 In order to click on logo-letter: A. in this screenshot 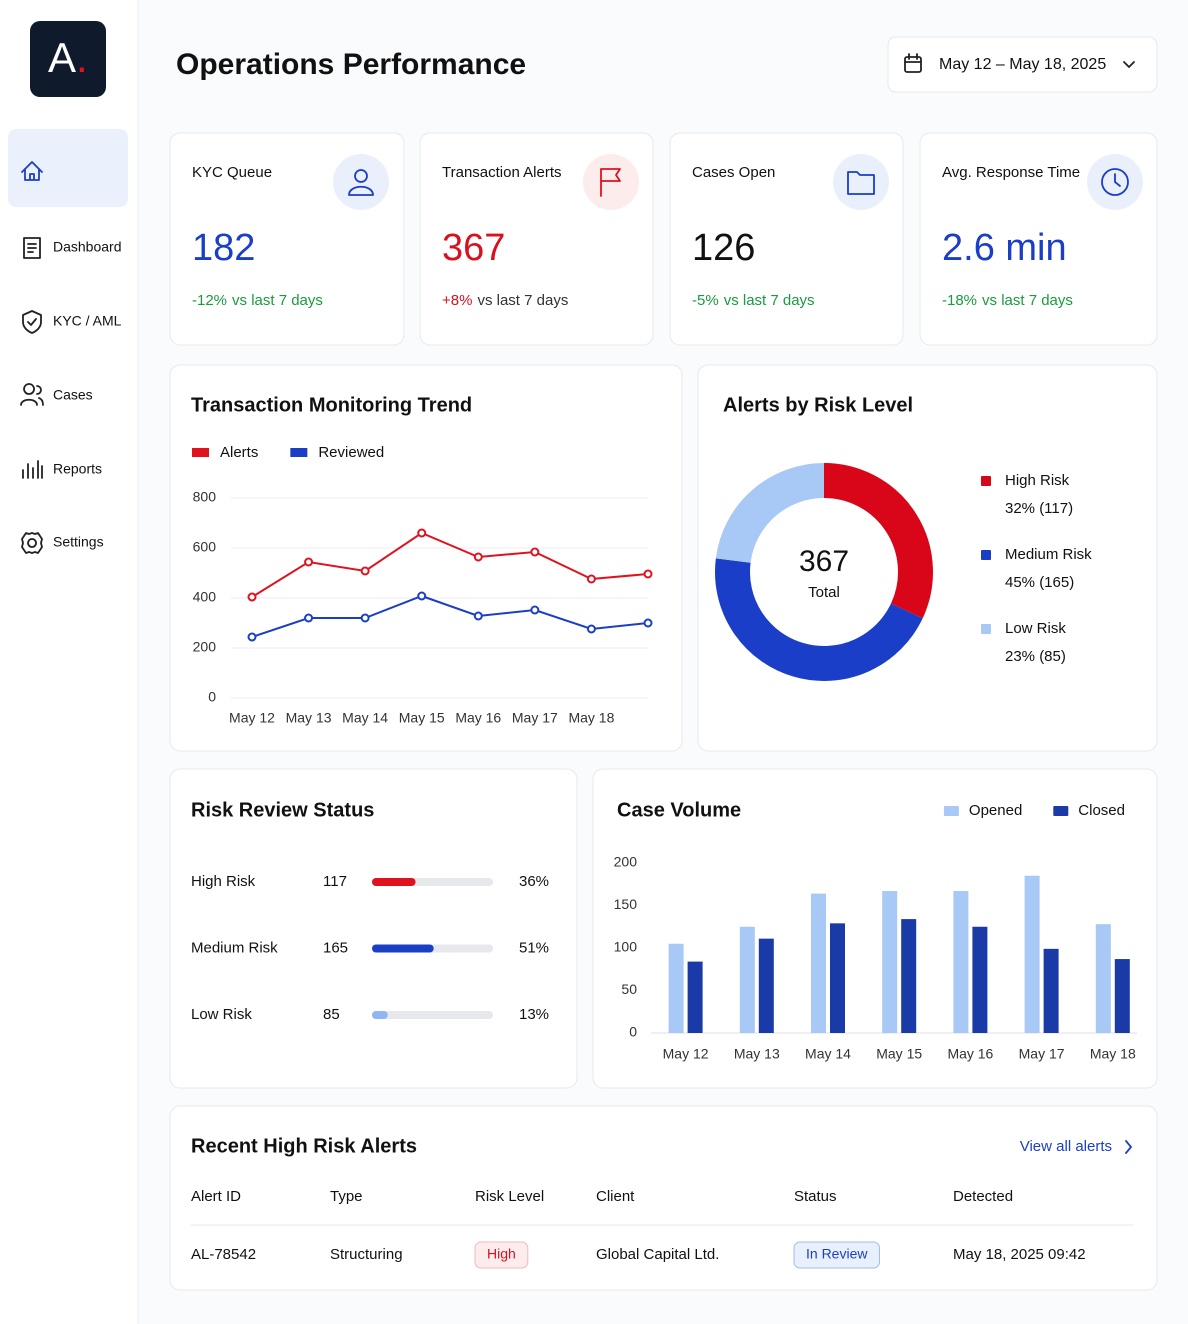, I will do `click(68, 57)`.